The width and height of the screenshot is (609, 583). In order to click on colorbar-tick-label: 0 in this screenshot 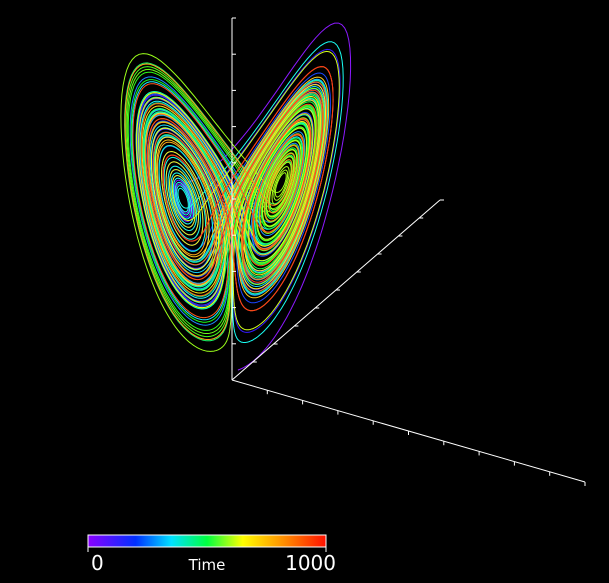, I will do `click(97, 563)`.